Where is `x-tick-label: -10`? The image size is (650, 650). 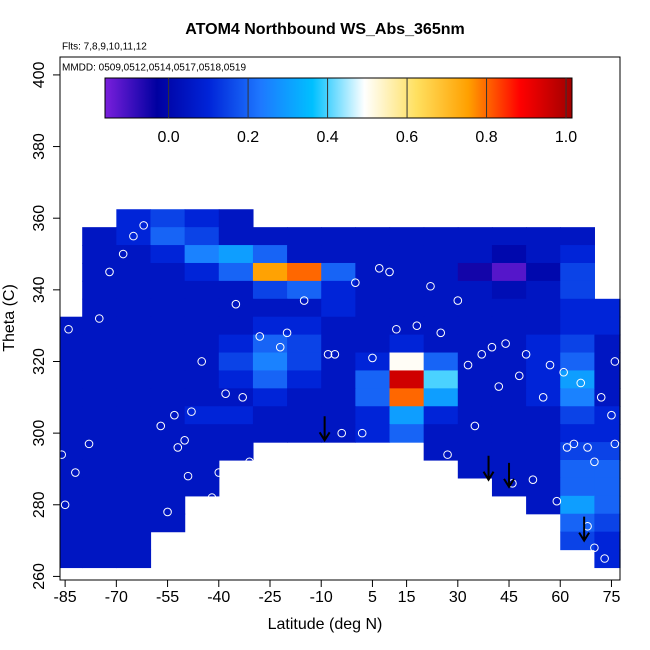 x-tick-label: -10 is located at coordinates (321, 597).